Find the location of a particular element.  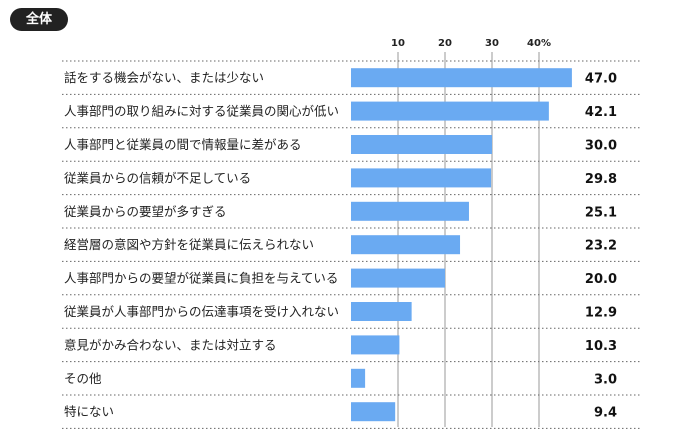

category-label: 話をする機会がない、または少ない is located at coordinates (164, 77).